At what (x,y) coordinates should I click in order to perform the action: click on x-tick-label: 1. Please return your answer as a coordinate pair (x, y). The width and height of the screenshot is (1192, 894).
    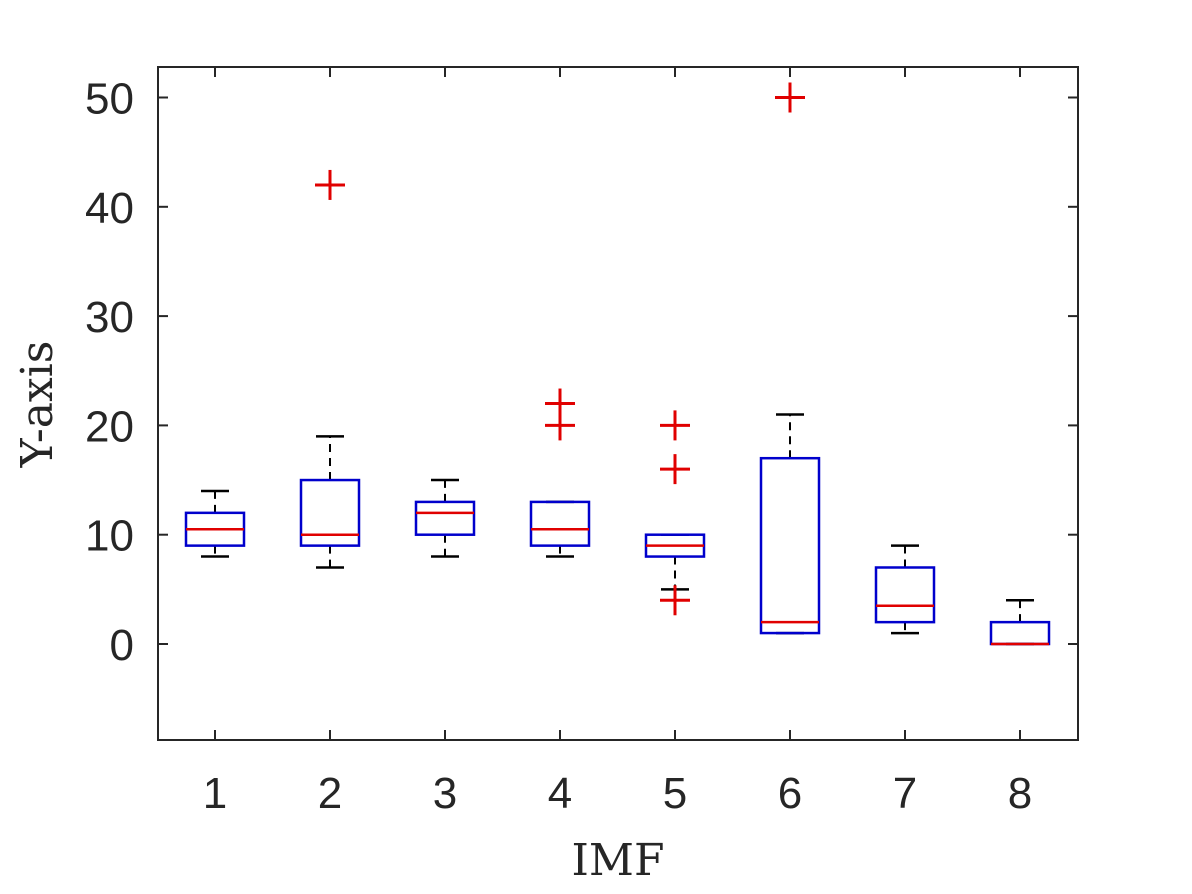
    Looking at the image, I should click on (215, 793).